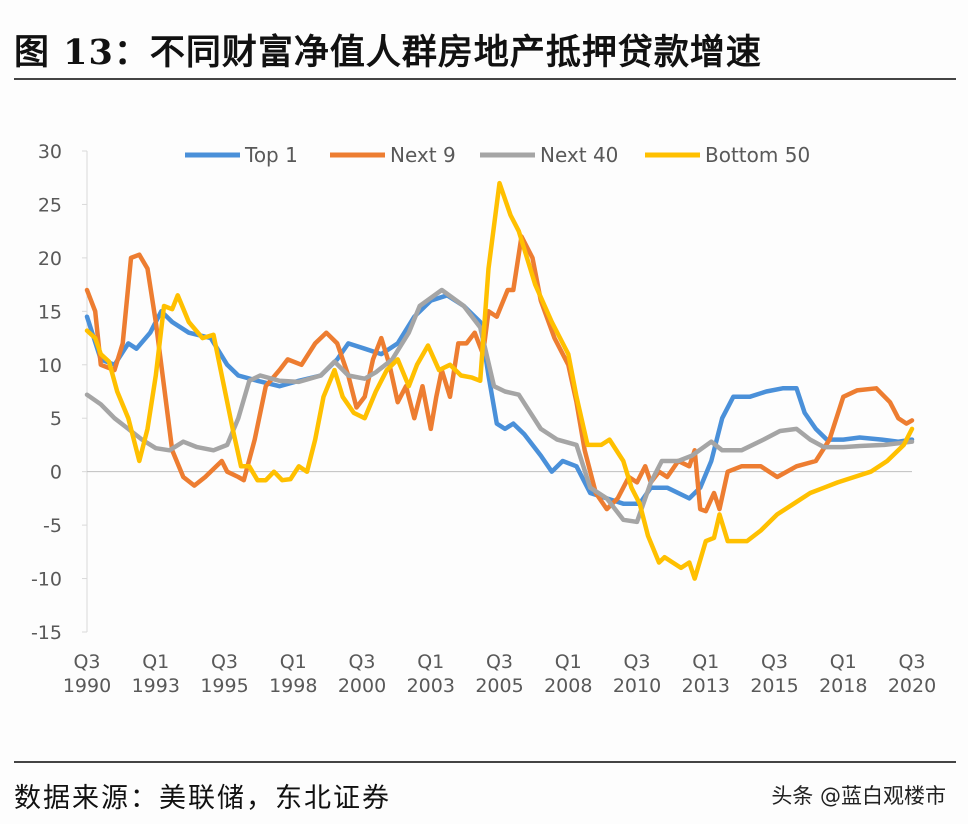 This screenshot has width=968, height=824. I want to click on watermark: 头条 @蓝白观楼市, so click(858, 796).